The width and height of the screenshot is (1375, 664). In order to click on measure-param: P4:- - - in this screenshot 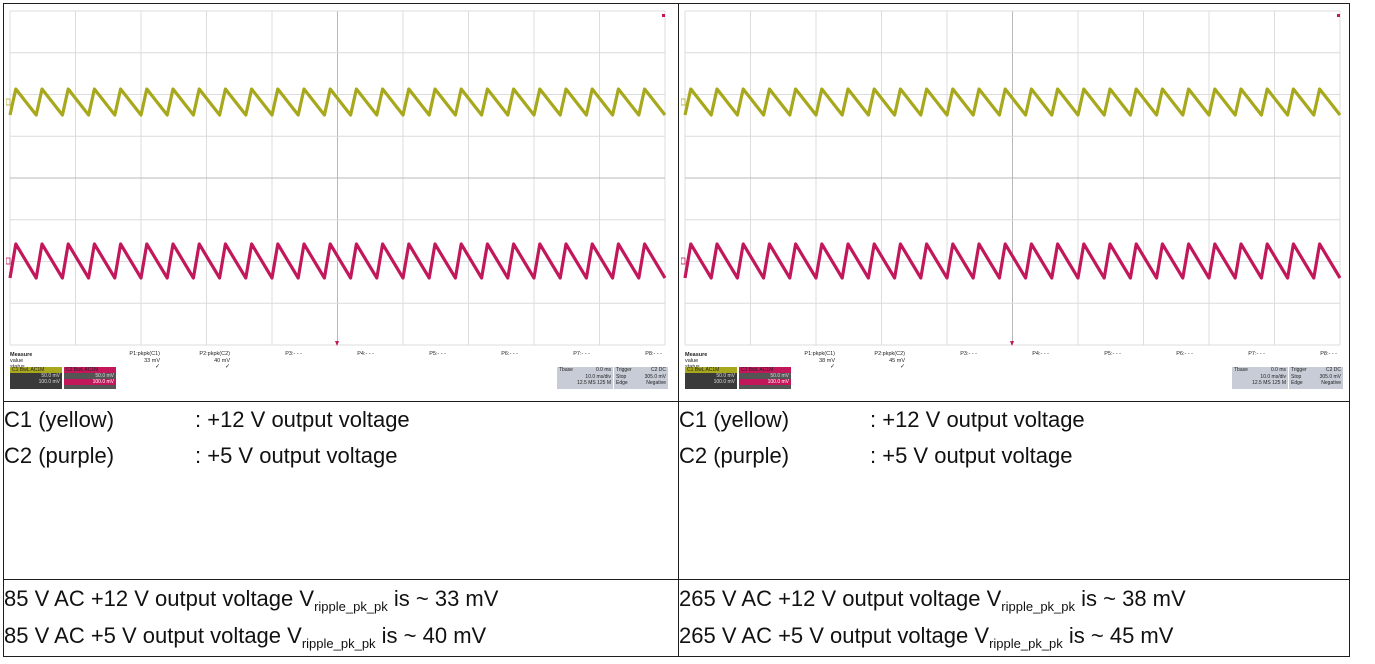, I will do `click(343, 354)`.